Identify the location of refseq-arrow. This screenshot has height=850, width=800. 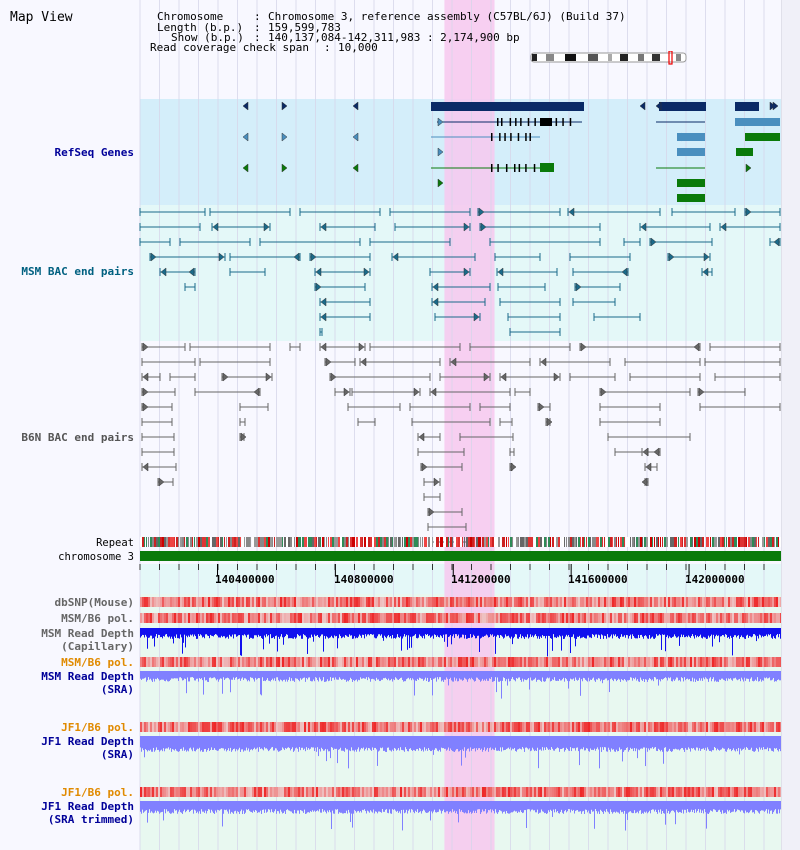
(355, 106).